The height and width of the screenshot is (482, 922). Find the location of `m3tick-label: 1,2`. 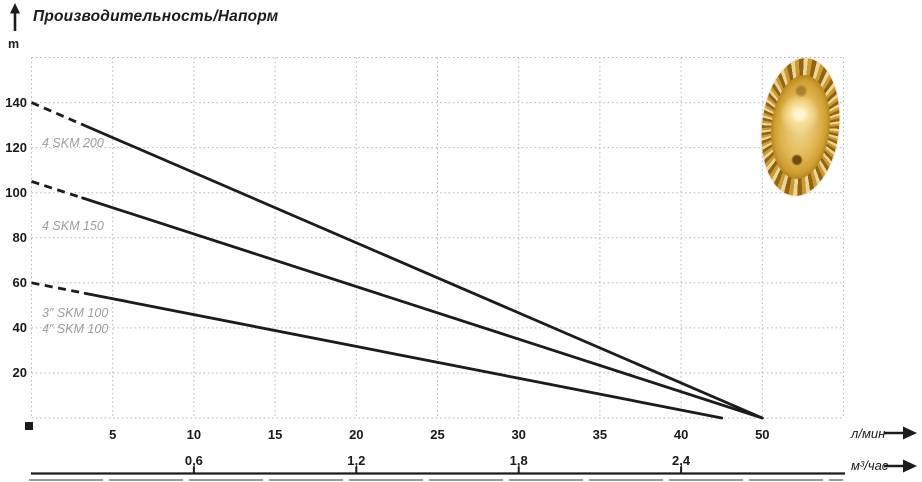

m3tick-label: 1,2 is located at coordinates (356, 460).